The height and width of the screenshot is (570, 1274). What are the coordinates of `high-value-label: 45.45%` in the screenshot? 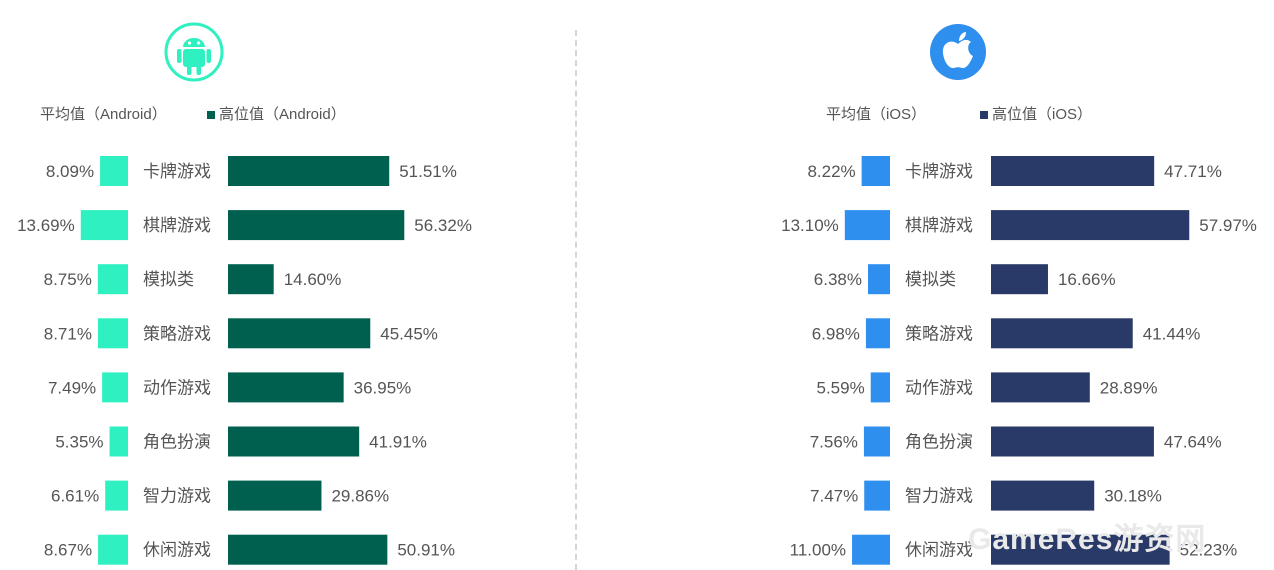 It's located at (409, 333).